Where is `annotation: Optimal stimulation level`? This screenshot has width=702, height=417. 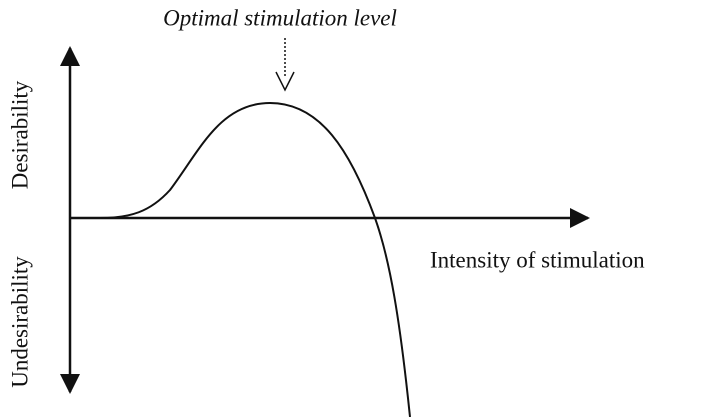 annotation: Optimal stimulation level is located at coordinates (280, 17).